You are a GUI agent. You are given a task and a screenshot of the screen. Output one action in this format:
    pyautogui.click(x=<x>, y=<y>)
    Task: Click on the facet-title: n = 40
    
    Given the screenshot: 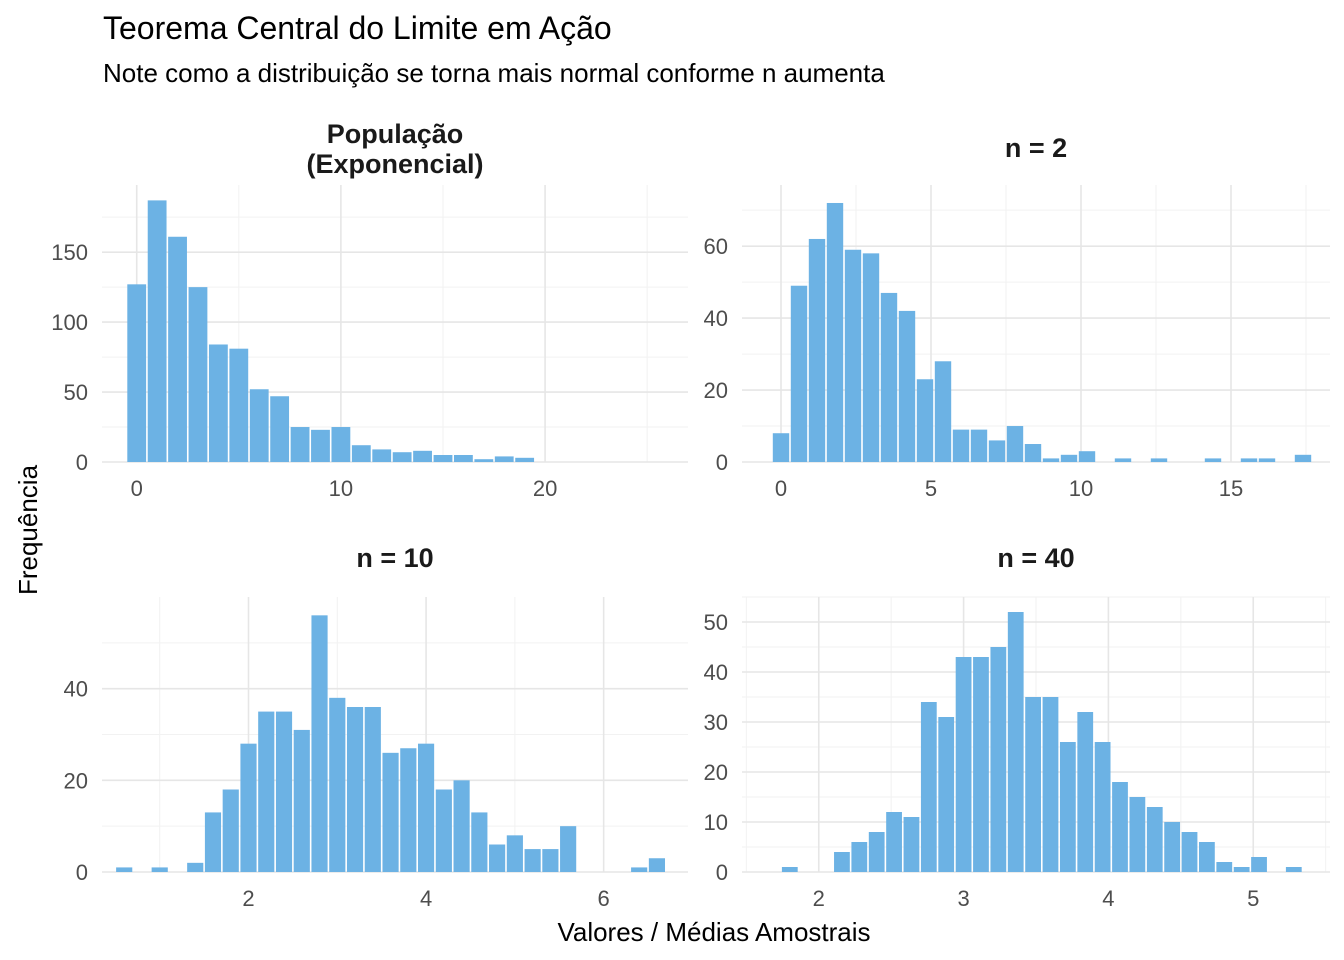 What is the action you would take?
    pyautogui.click(x=1035, y=558)
    